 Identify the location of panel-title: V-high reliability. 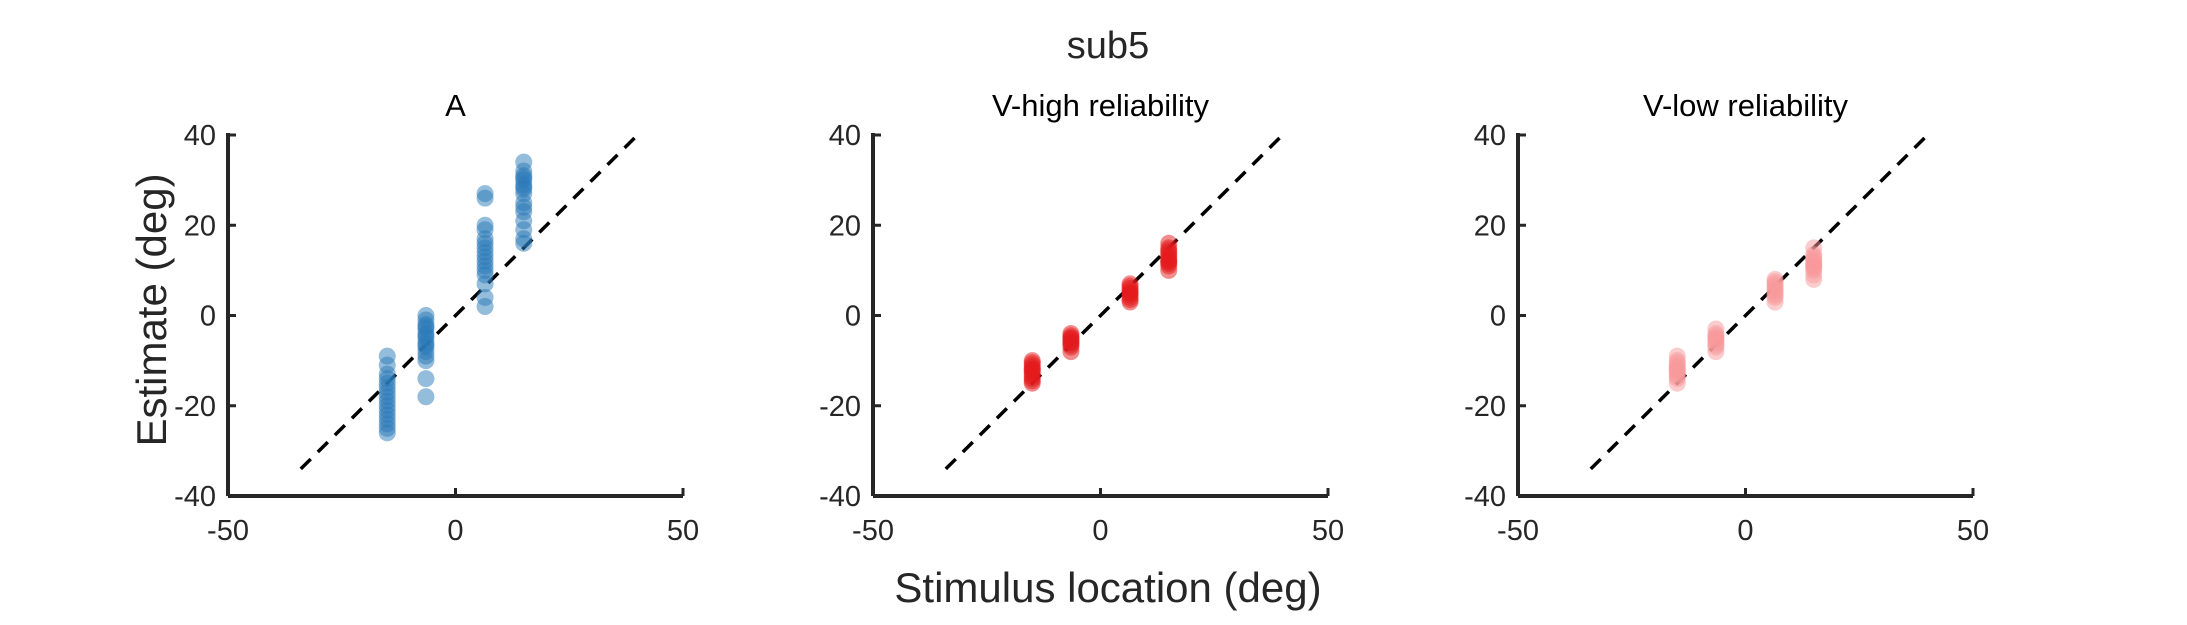
(1101, 105).